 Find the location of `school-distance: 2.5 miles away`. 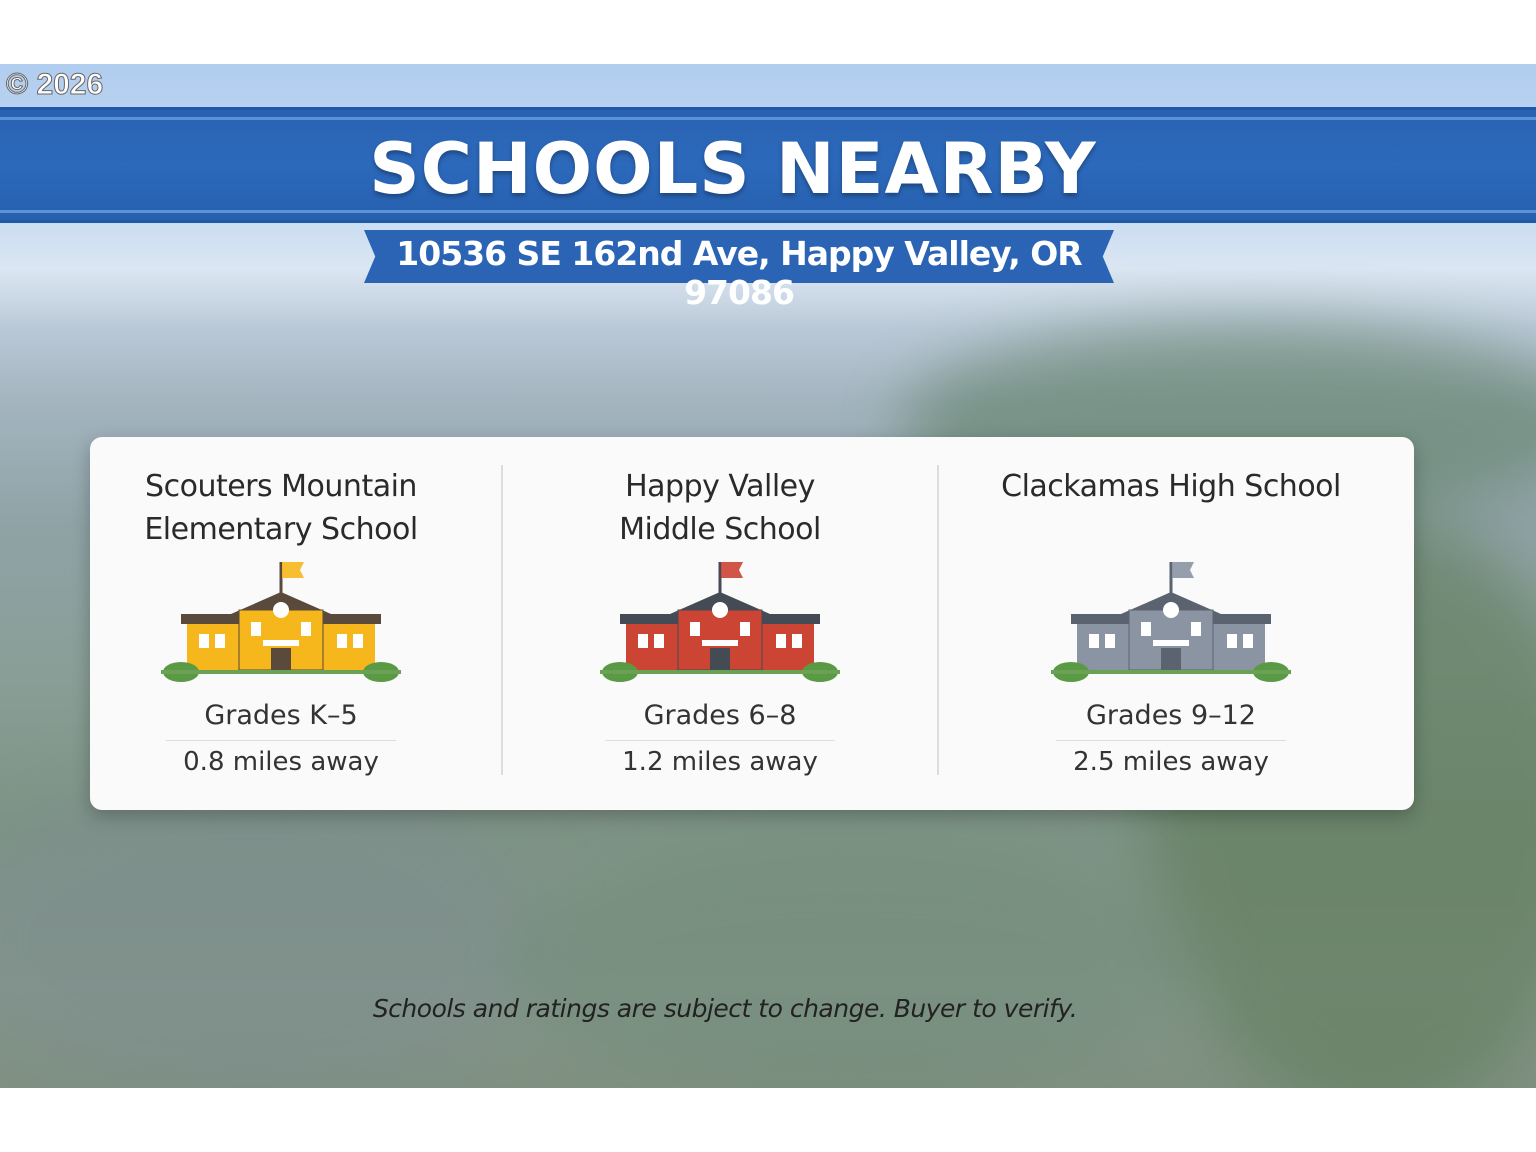

school-distance: 2.5 miles away is located at coordinates (1171, 762).